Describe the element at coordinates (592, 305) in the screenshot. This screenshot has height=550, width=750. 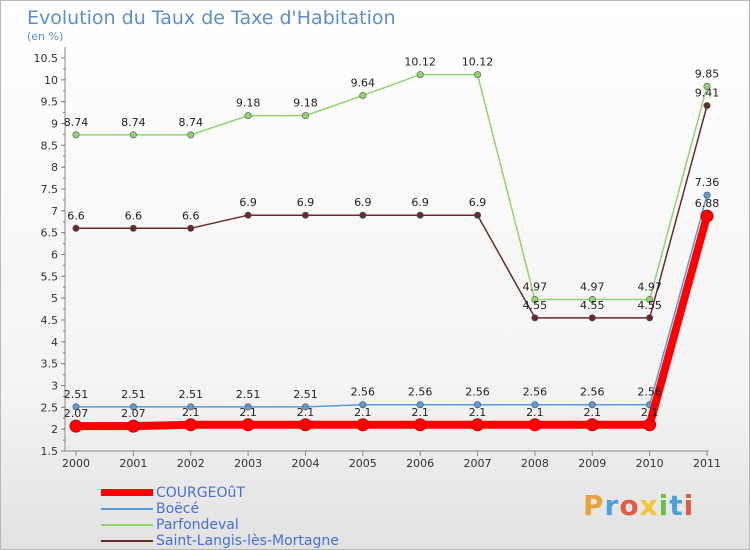
I see `data-label: 4.55` at that location.